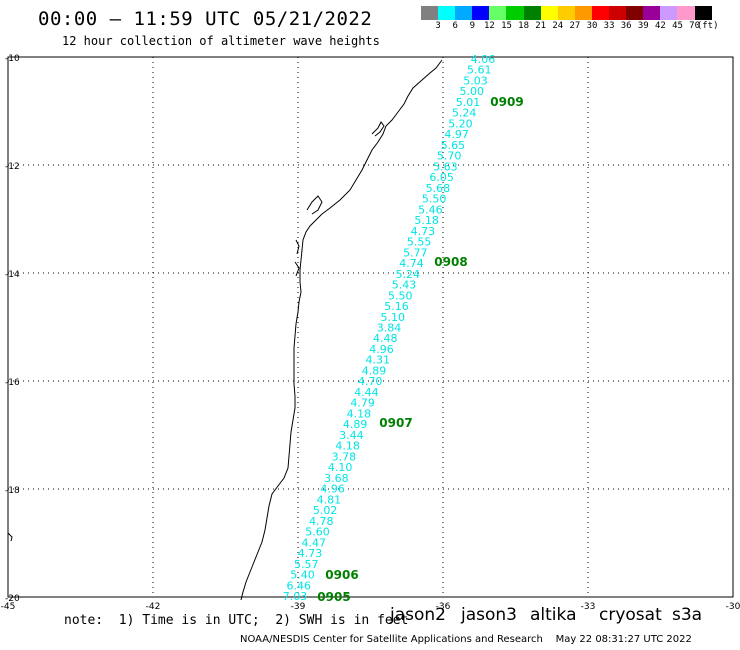  I want to click on legend-label: 9, so click(472, 26).